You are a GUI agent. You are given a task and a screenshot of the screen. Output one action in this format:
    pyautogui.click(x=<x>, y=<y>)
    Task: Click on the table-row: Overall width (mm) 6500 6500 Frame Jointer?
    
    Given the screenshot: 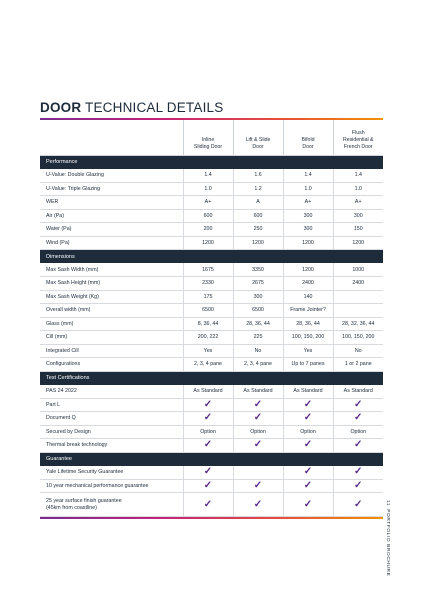 What is the action you would take?
    pyautogui.click(x=211, y=310)
    